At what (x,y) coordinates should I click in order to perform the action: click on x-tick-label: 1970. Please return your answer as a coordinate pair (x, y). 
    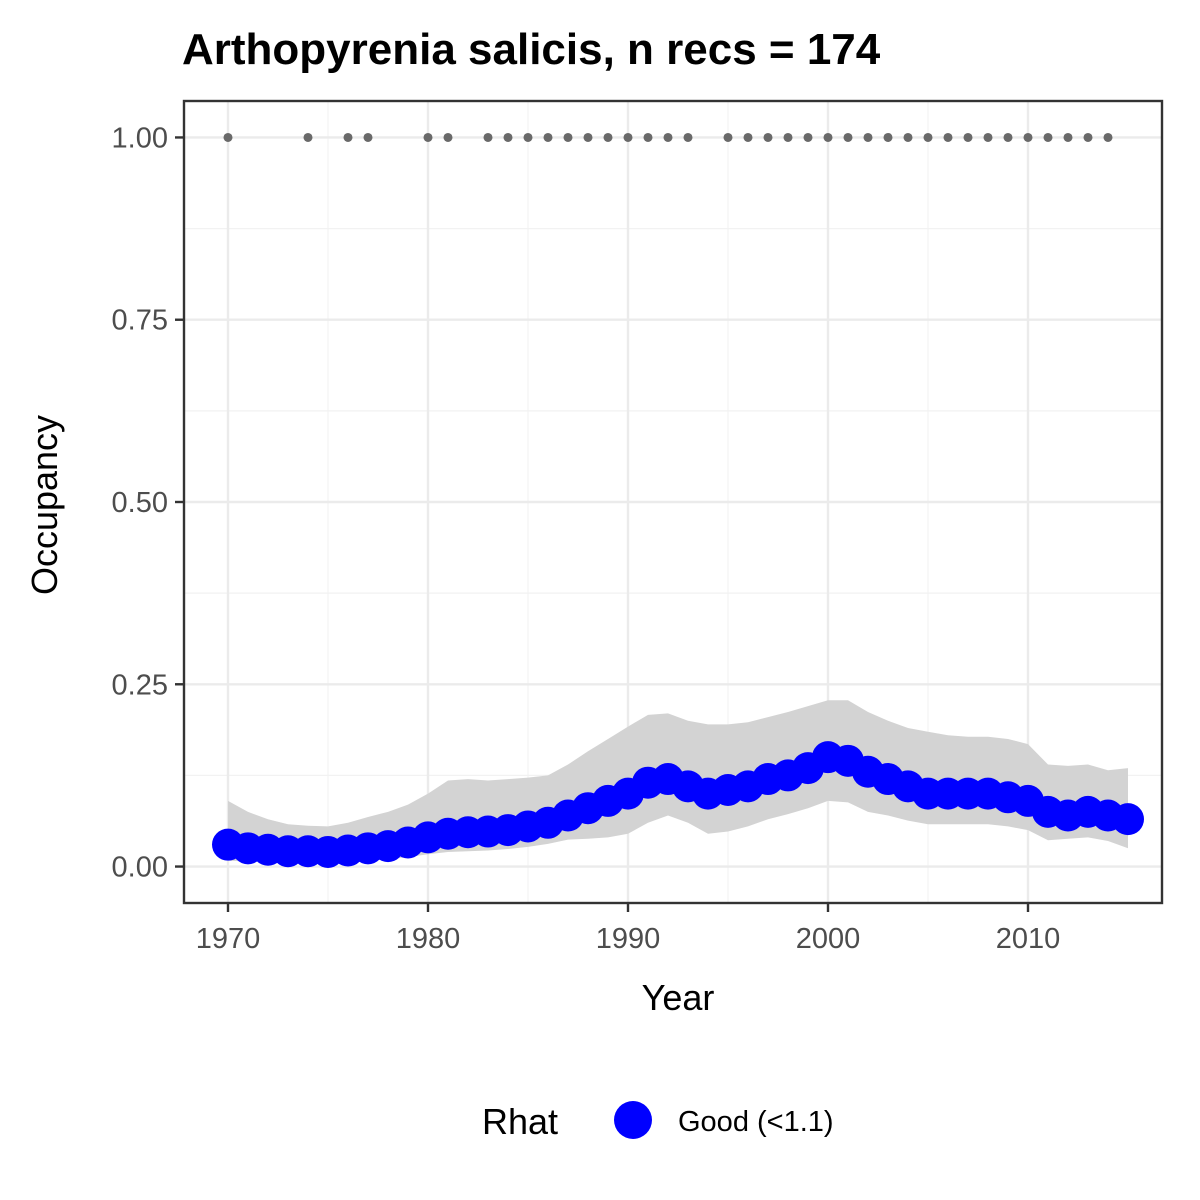
    Looking at the image, I should click on (228, 939).